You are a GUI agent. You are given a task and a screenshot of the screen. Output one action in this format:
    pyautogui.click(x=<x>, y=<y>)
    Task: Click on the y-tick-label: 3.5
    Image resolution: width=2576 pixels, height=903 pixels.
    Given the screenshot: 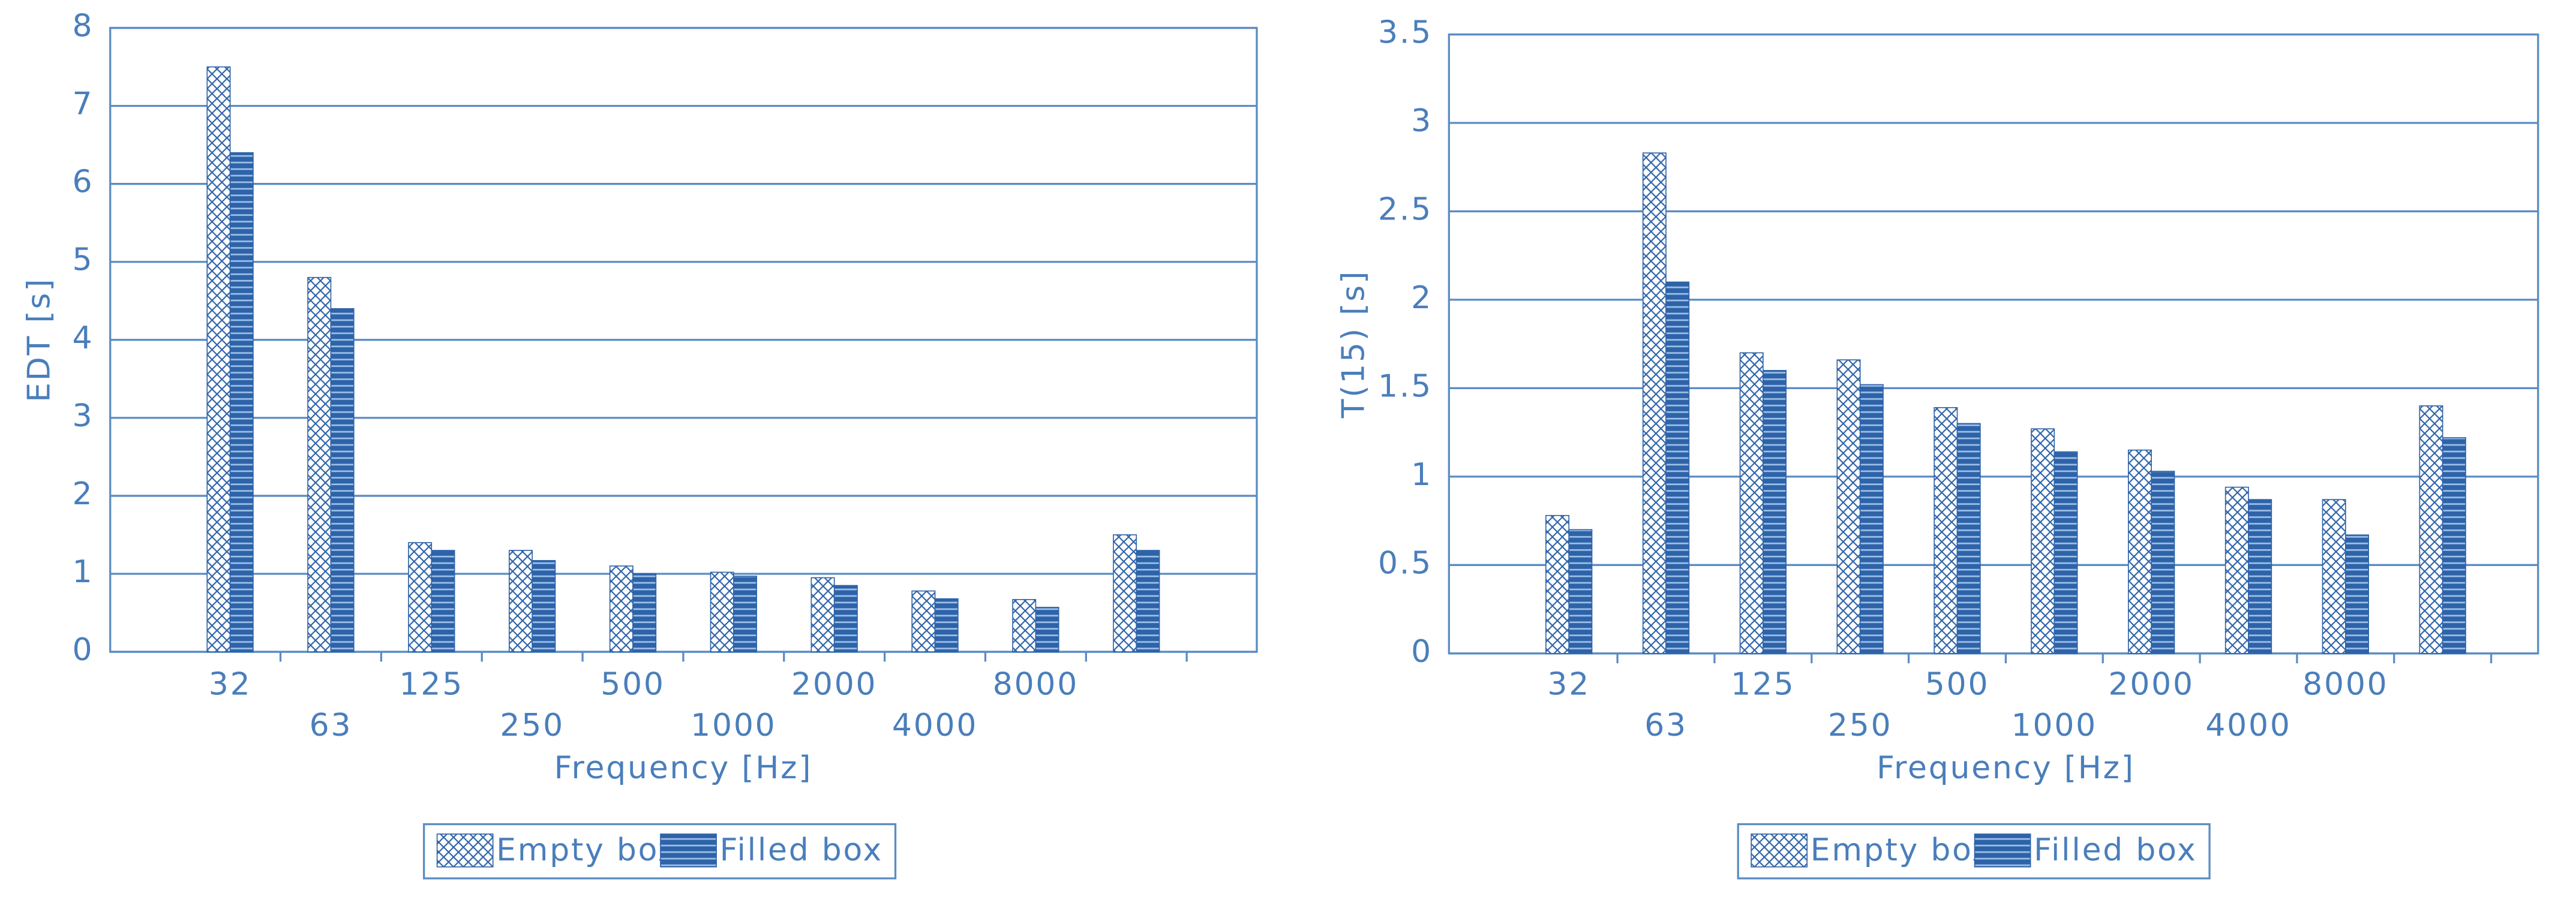 What is the action you would take?
    pyautogui.click(x=1405, y=33)
    